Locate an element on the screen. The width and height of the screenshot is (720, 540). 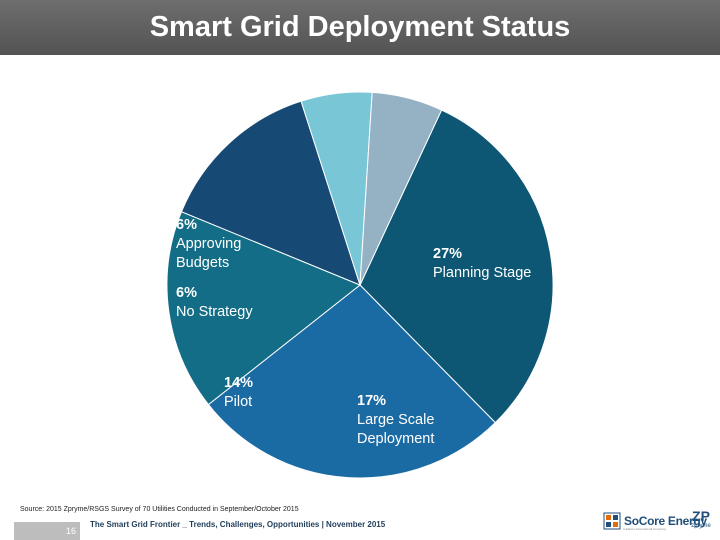
slice-category: Budgets is located at coordinates (202, 263).